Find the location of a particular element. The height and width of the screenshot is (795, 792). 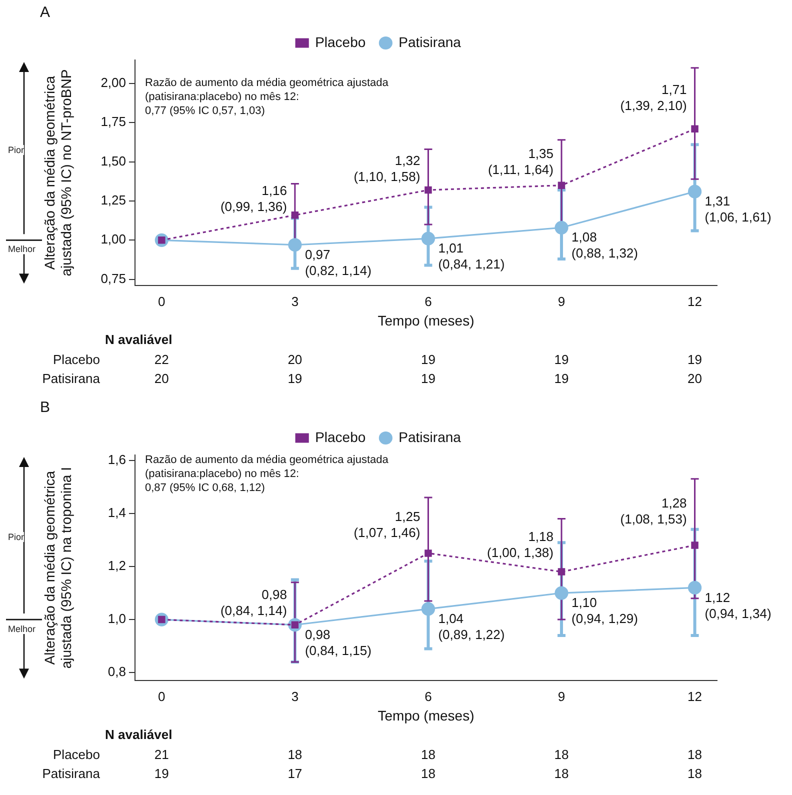

data-label: 0,97 (0,82, 1,14) is located at coordinates (338, 262).